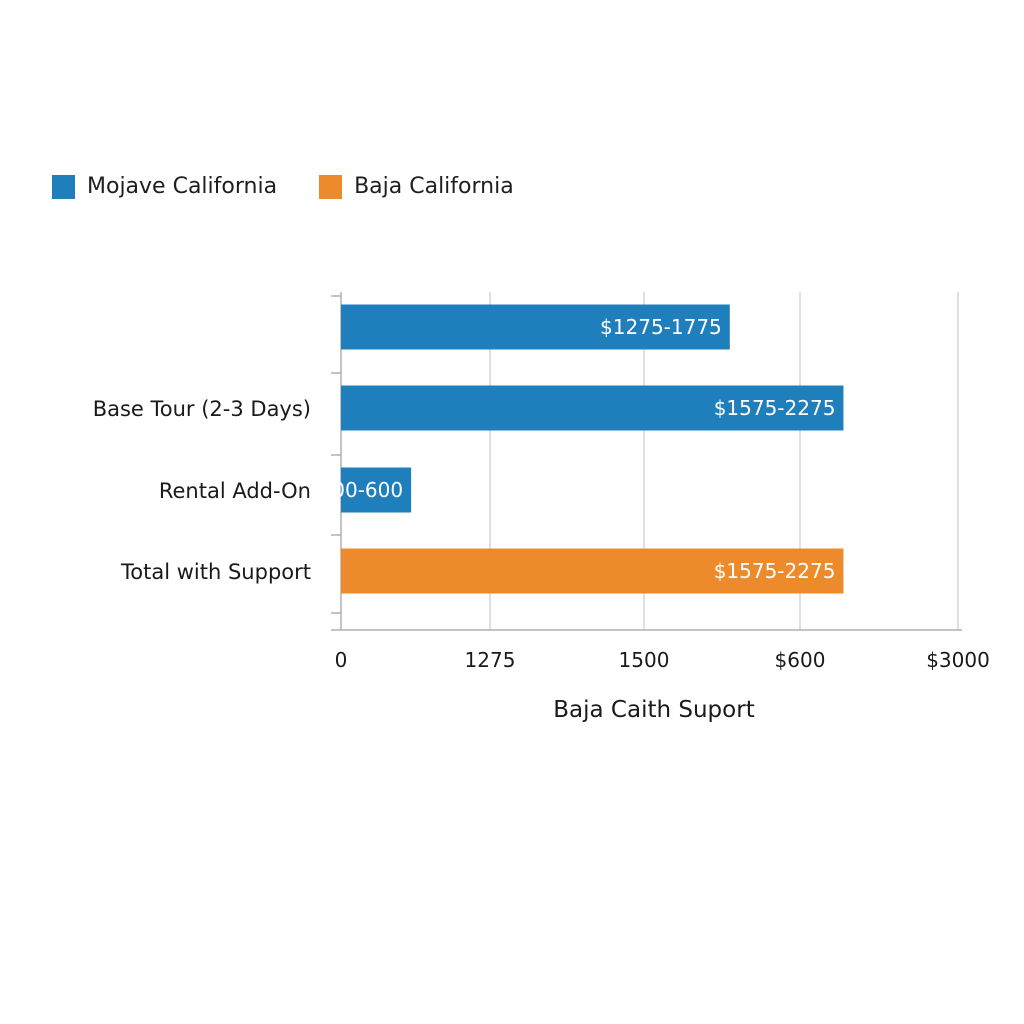  I want to click on bar-value-label-3: $1575-2275, so click(775, 571).